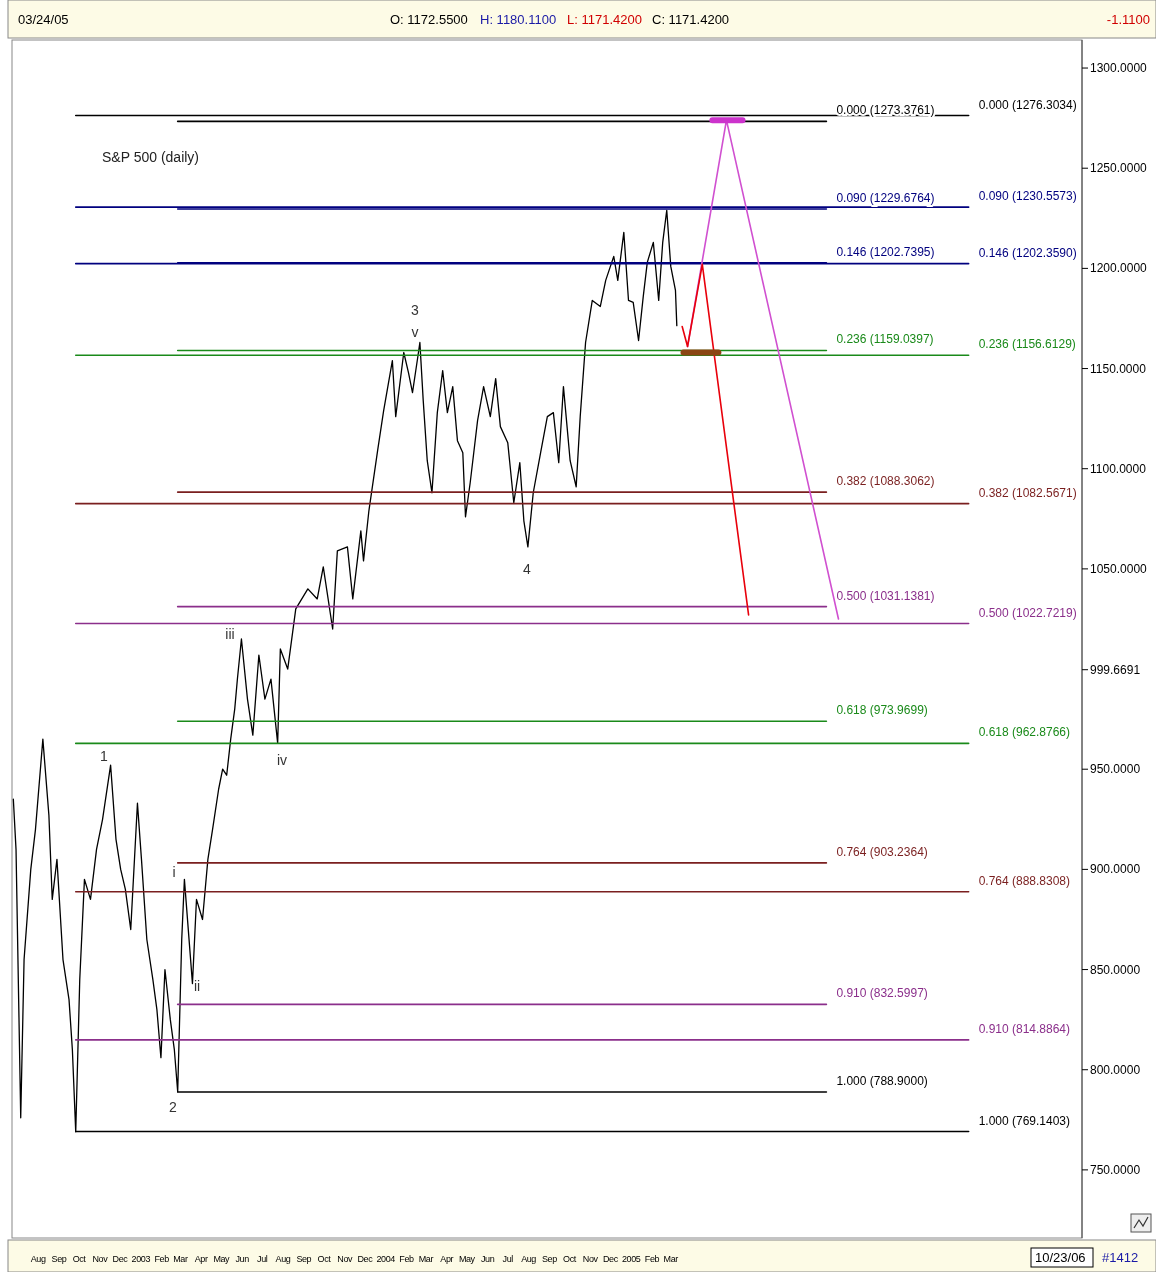 This screenshot has height=1272, width=1156. What do you see at coordinates (1115, 869) in the screenshot?
I see `y-tick-label: 900.0000` at bounding box center [1115, 869].